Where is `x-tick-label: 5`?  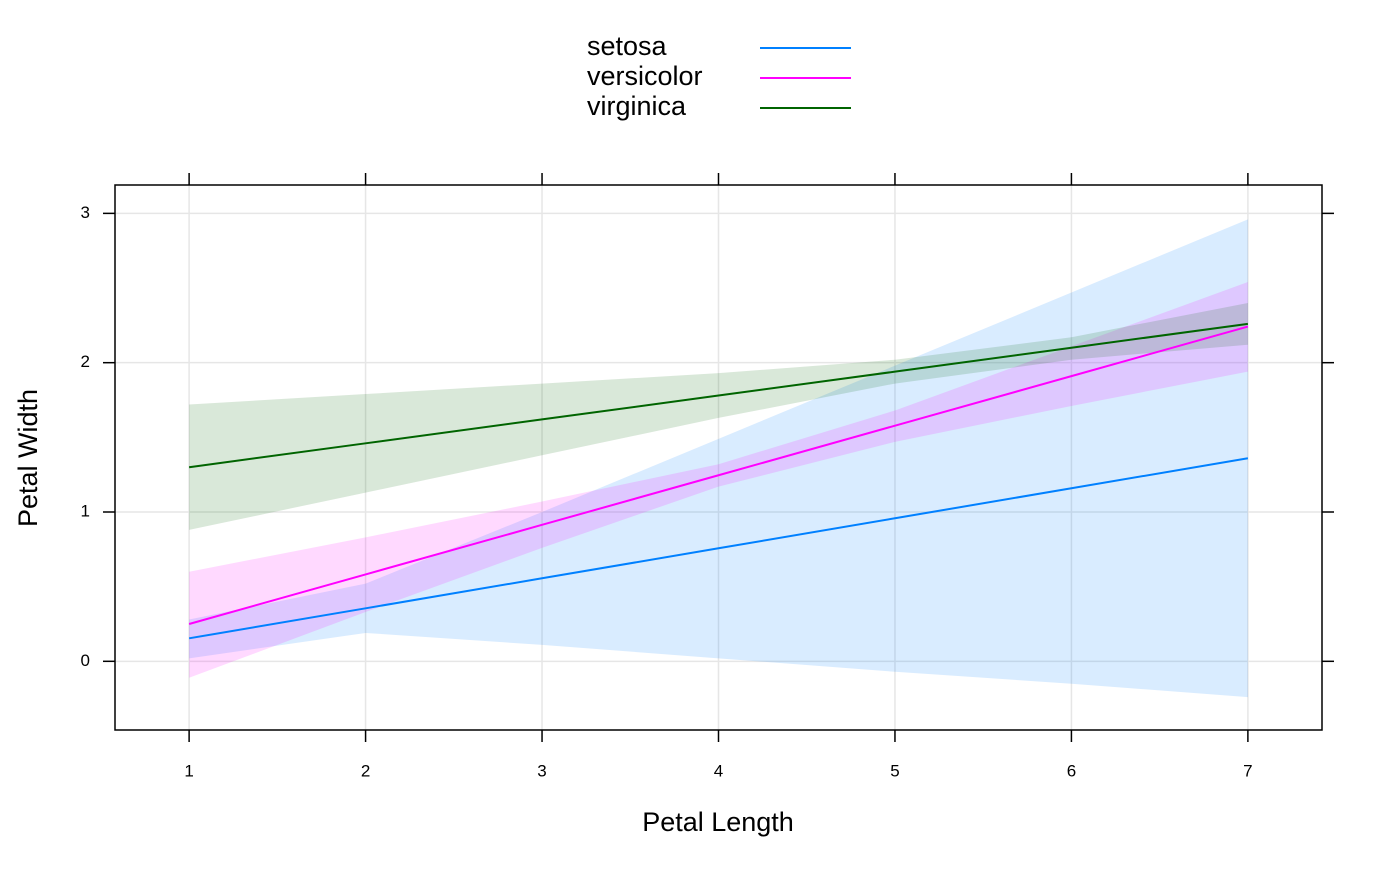 x-tick-label: 5 is located at coordinates (894, 770).